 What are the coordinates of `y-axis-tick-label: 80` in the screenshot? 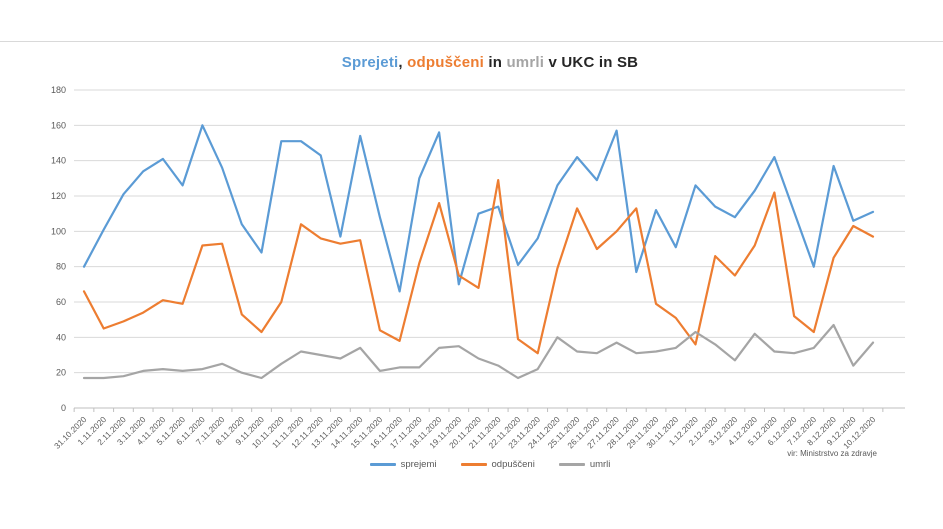 It's located at (61, 267).